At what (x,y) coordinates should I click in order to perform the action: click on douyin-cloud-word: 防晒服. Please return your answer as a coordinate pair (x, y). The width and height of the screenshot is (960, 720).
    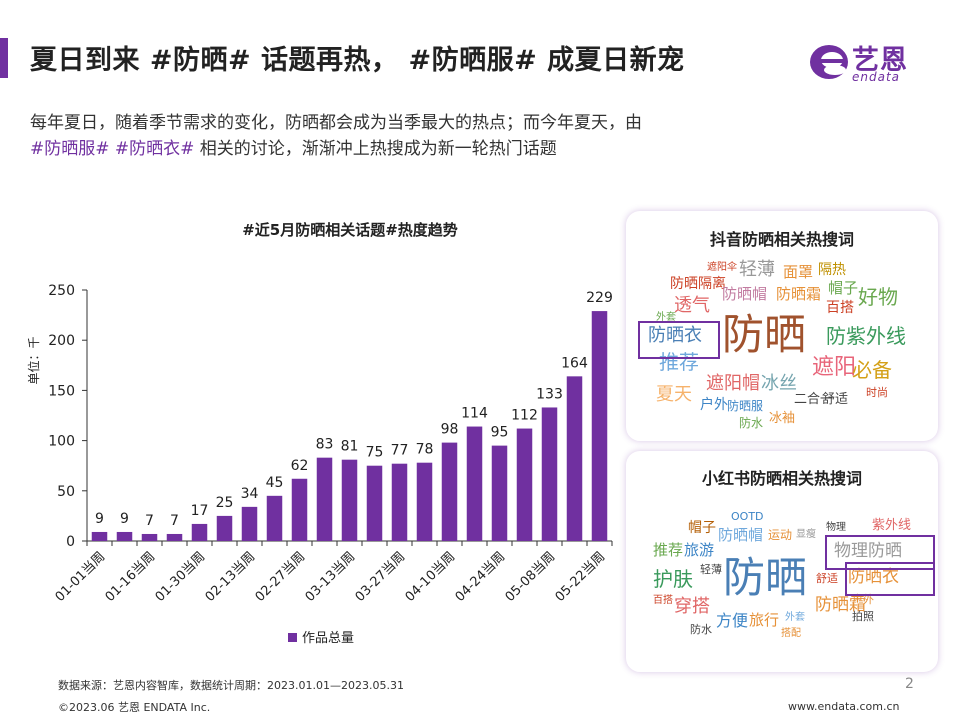
    Looking at the image, I should click on (745, 406).